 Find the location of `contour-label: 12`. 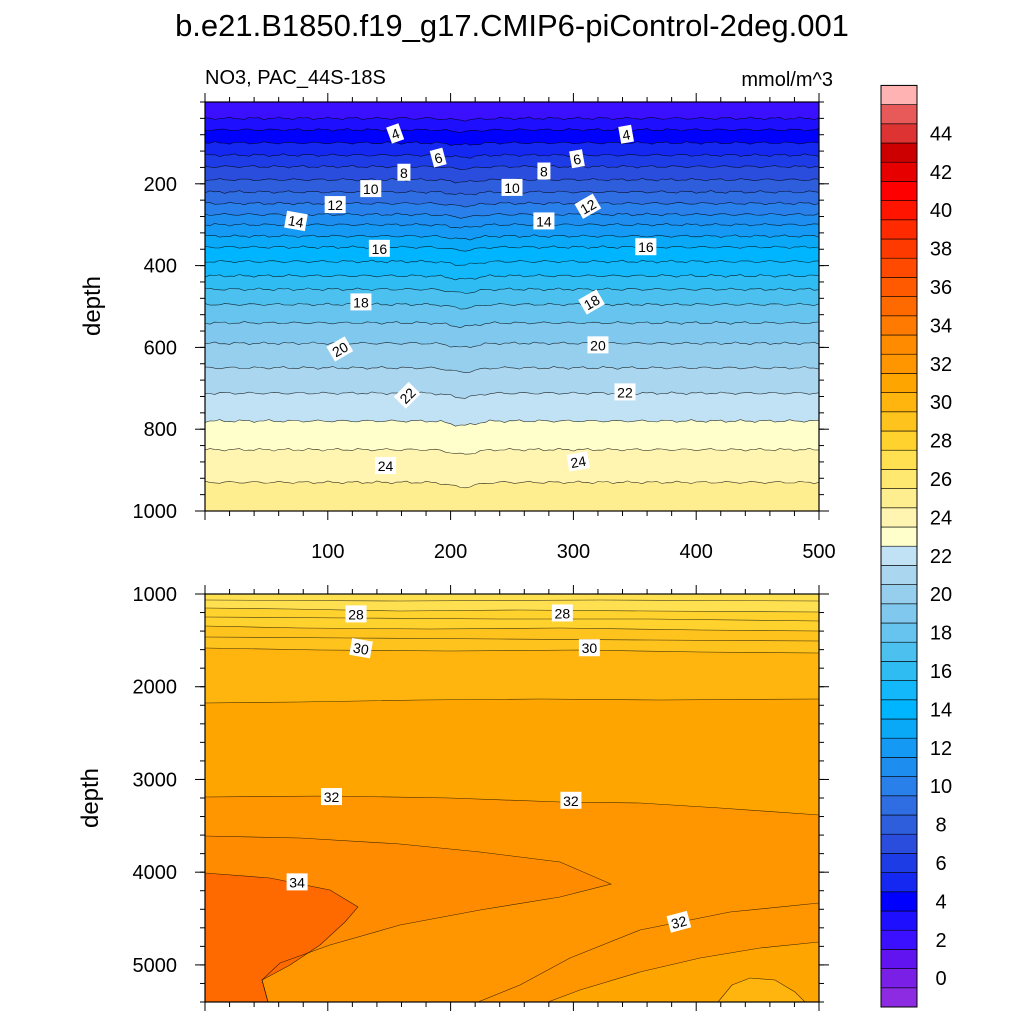

contour-label: 12 is located at coordinates (588, 206).